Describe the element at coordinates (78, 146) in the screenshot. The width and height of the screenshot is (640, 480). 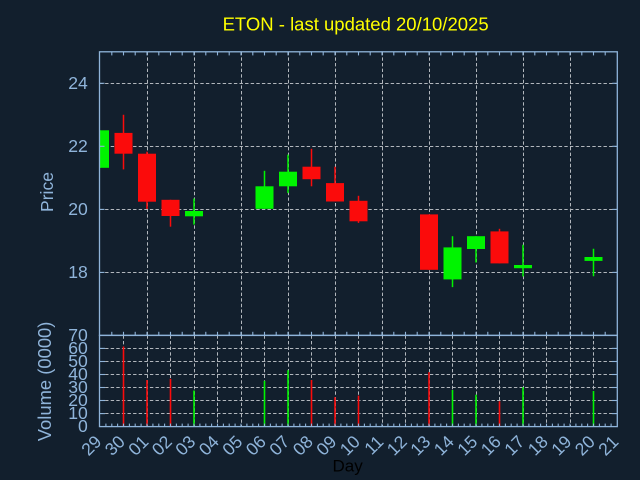
I see `svg-text: 22` at that location.